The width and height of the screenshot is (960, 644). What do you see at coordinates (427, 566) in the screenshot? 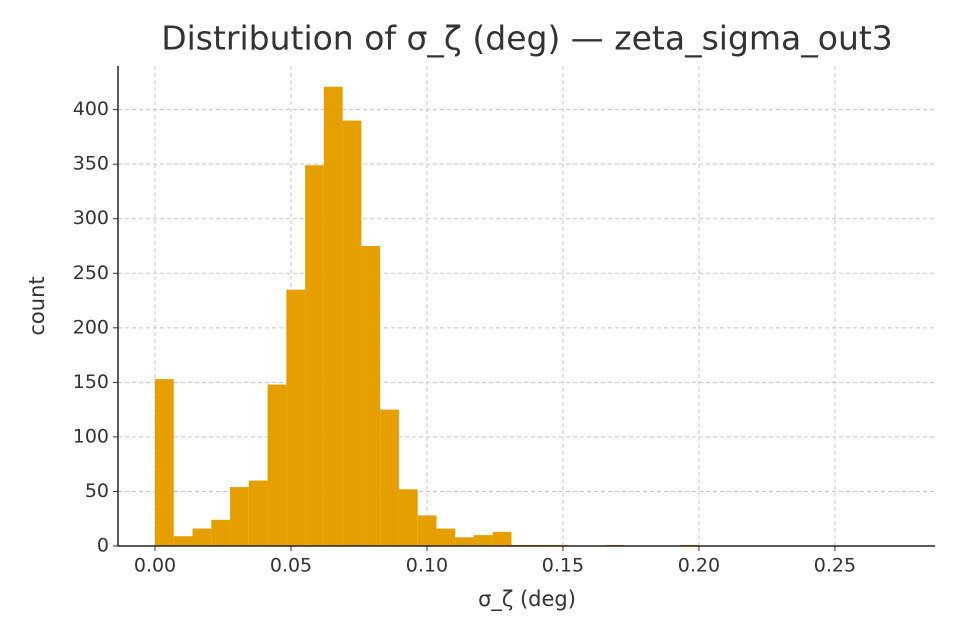
I see `x-tick-label: 0.10` at bounding box center [427, 566].